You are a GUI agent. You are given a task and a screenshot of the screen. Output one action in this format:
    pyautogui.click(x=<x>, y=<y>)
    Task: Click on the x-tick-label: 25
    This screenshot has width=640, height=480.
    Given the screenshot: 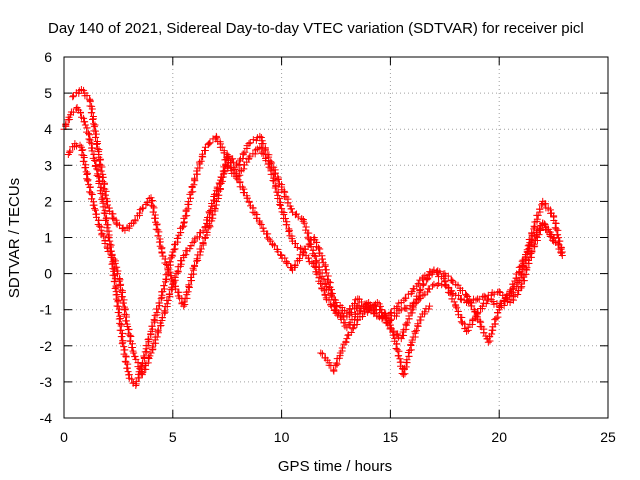 What is the action you would take?
    pyautogui.click(x=608, y=437)
    